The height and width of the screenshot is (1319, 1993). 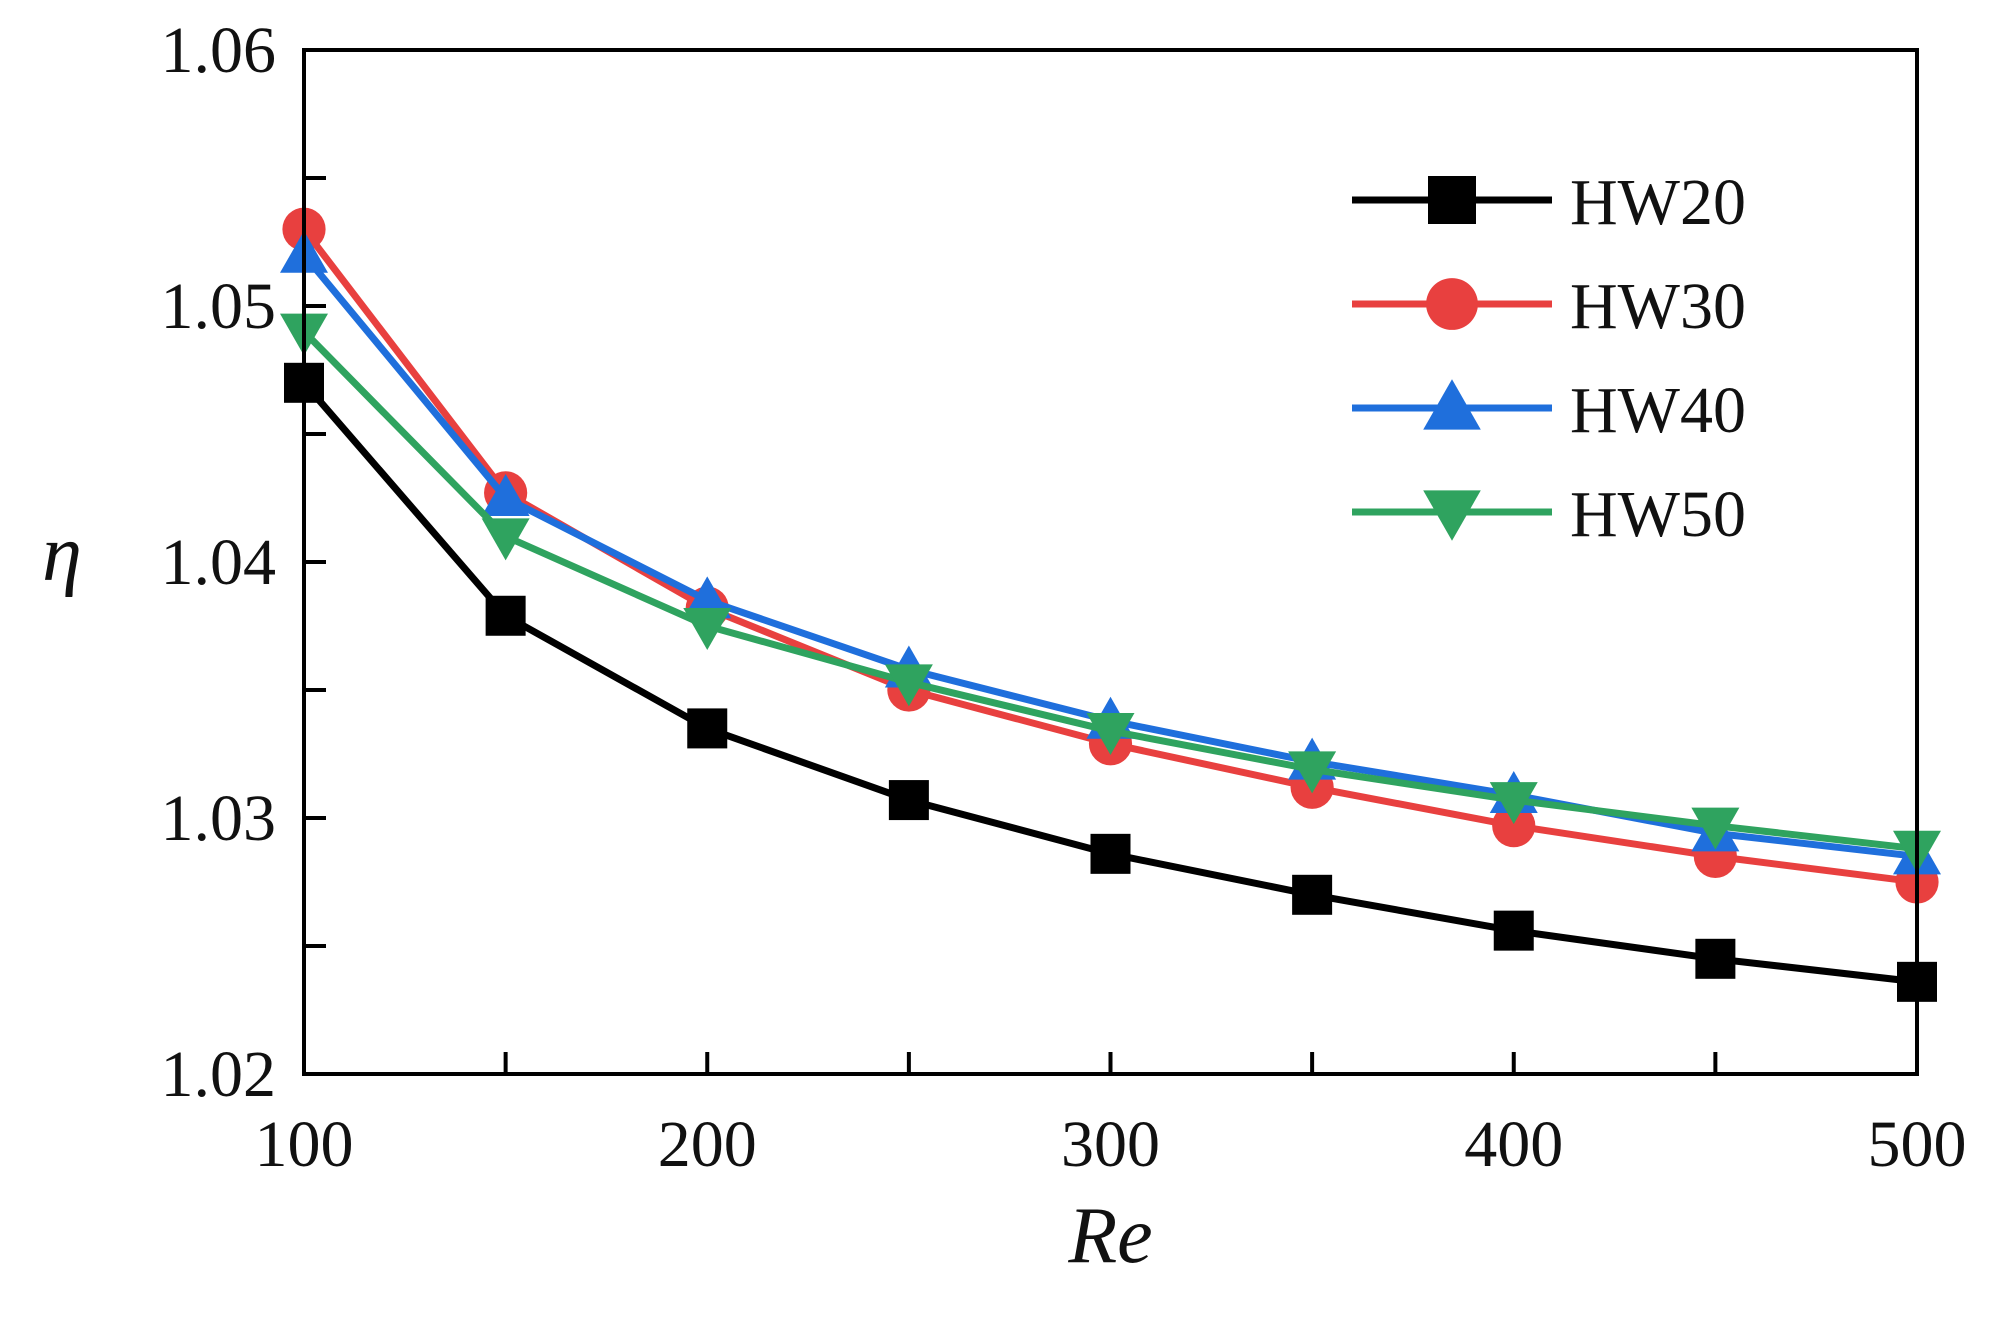 I want to click on x-tick-label: 400, so click(x=1513, y=1144).